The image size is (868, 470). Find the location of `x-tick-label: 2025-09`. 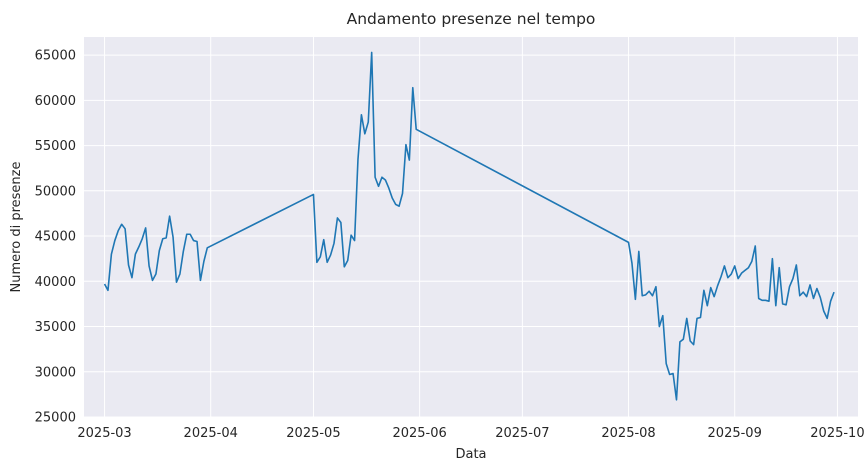

x-tick-label: 2025-09 is located at coordinates (735, 433).